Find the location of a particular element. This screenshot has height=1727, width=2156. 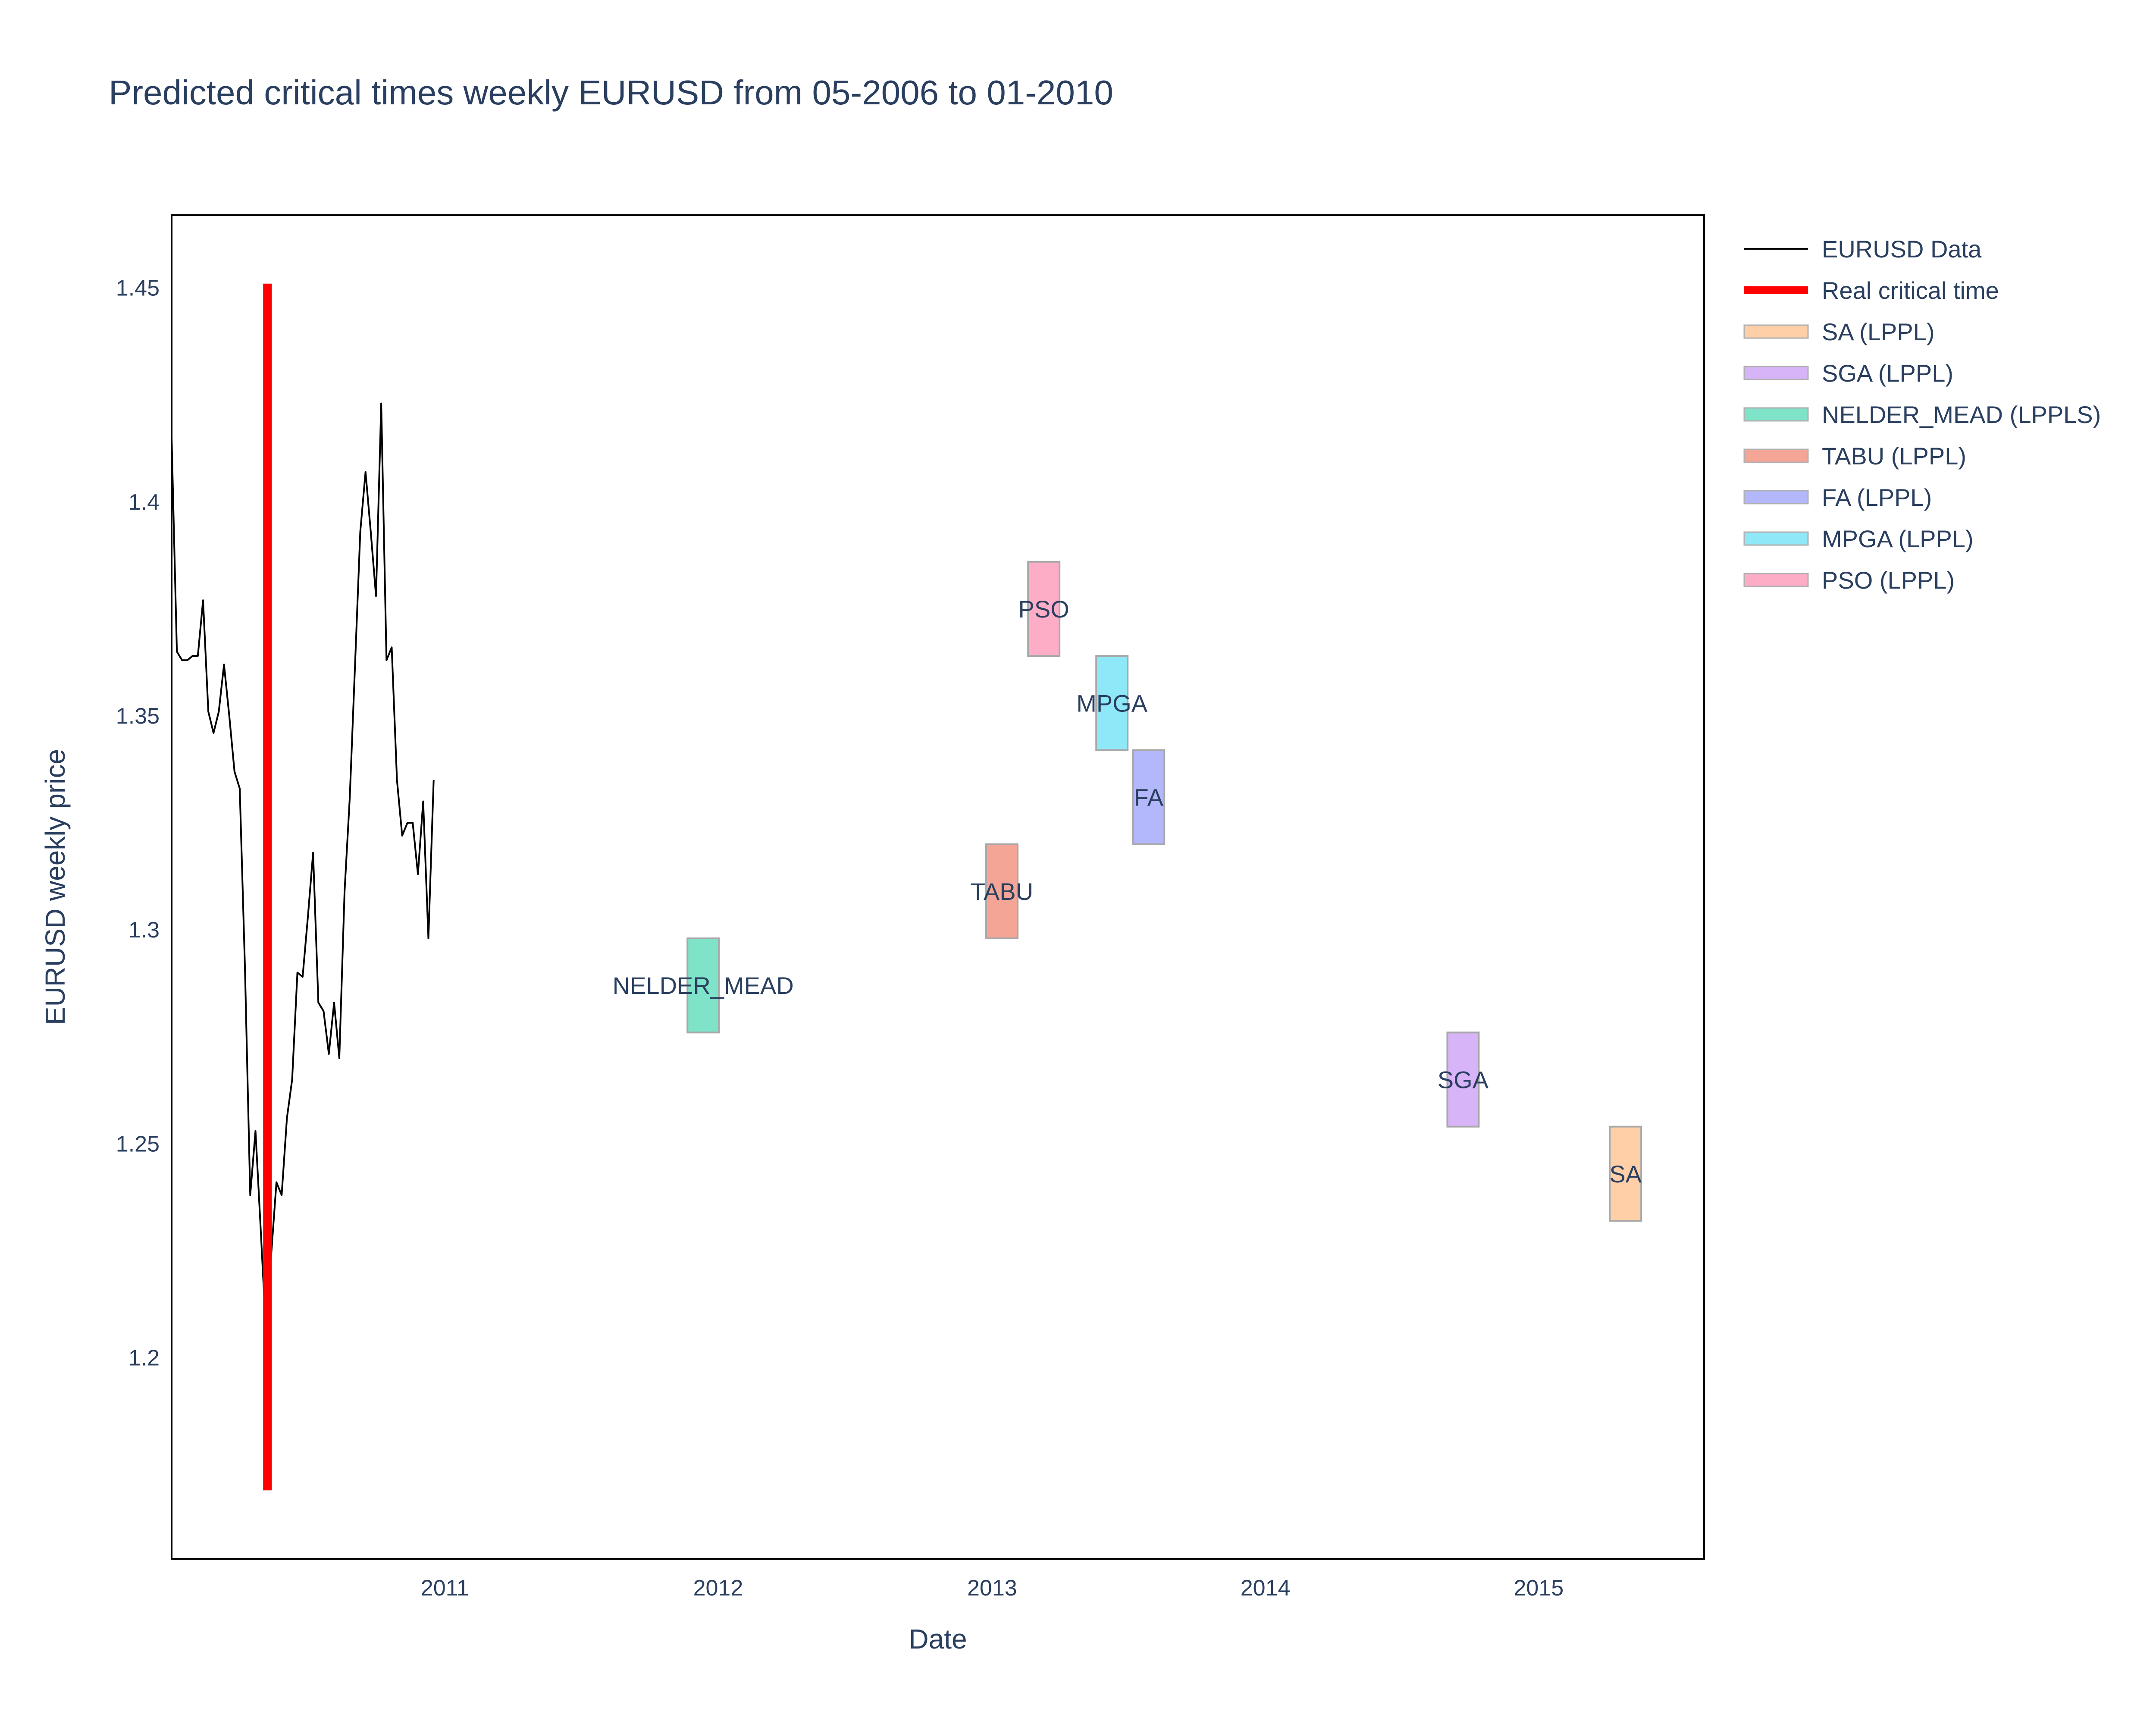

legend-label: MPGA (LPPL) is located at coordinates (1898, 538).